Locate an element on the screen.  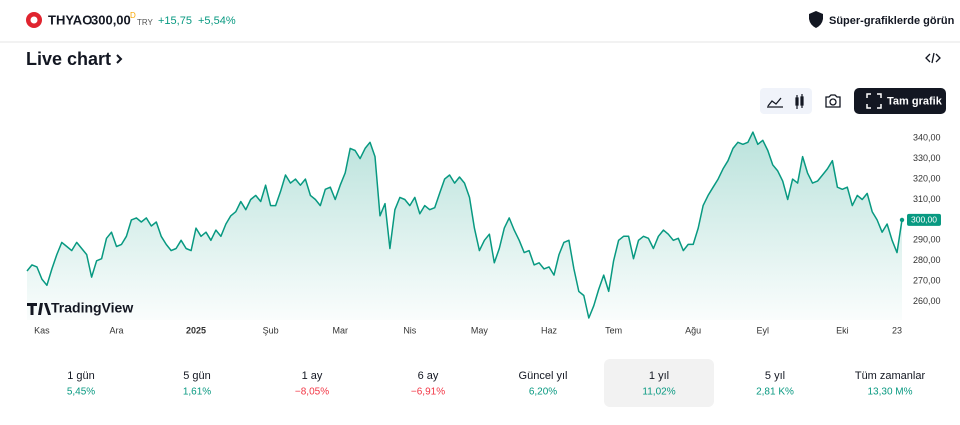
chart-type-group is located at coordinates (786, 101).